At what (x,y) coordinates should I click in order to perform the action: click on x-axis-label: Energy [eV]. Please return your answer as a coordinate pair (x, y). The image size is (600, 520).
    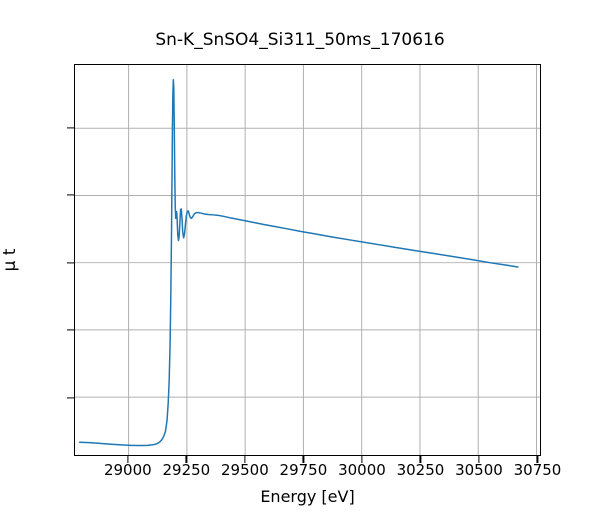
    Looking at the image, I should click on (307, 496).